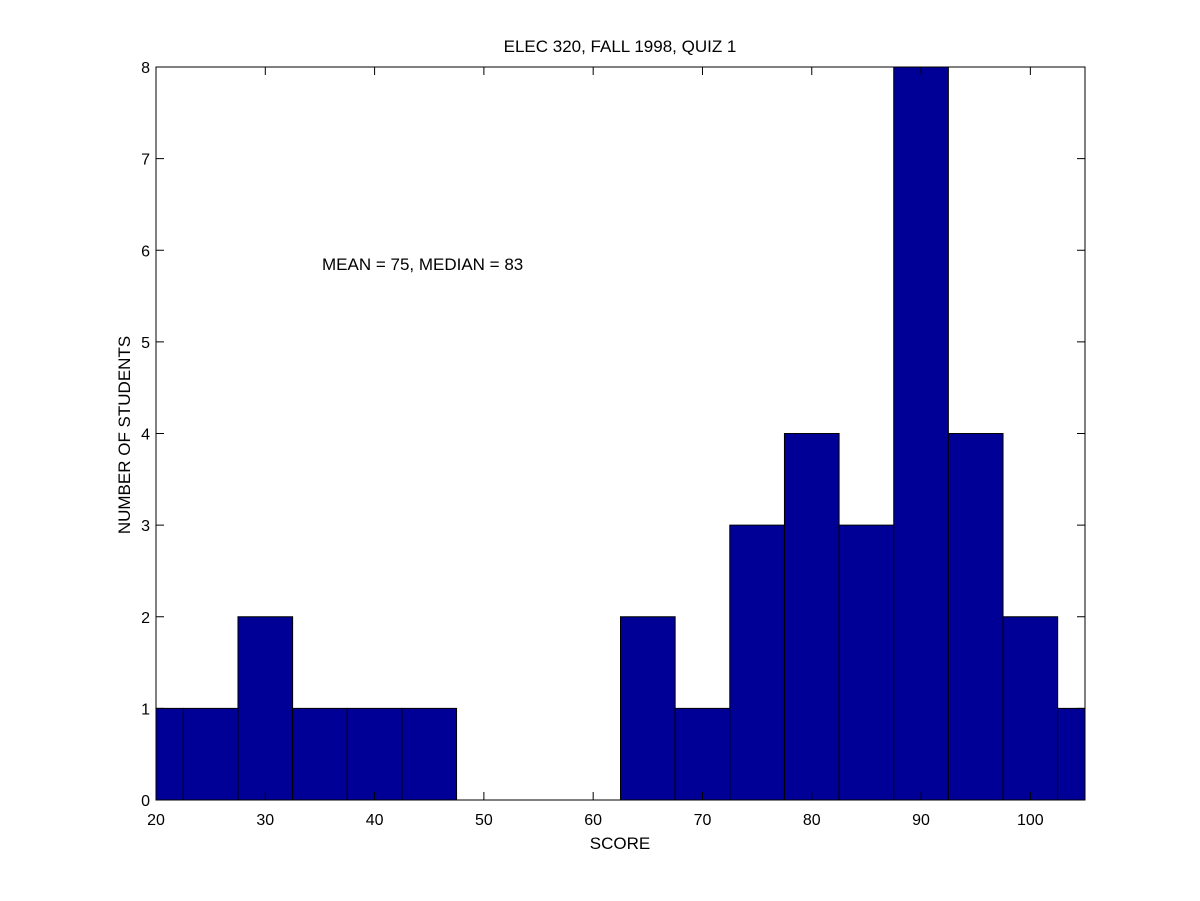 The height and width of the screenshot is (901, 1200). Describe the element at coordinates (484, 820) in the screenshot. I see `x-tick-label: 50` at that location.